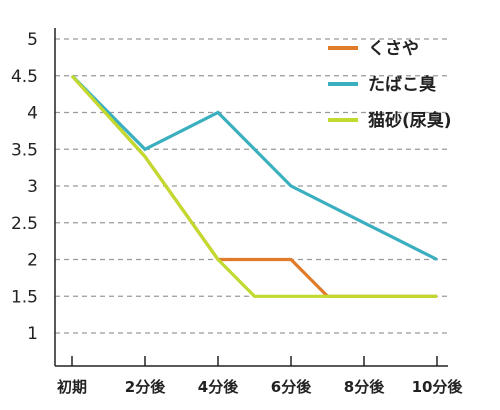  Describe the element at coordinates (291, 387) in the screenshot. I see `x-tick-label: 6分後` at that location.